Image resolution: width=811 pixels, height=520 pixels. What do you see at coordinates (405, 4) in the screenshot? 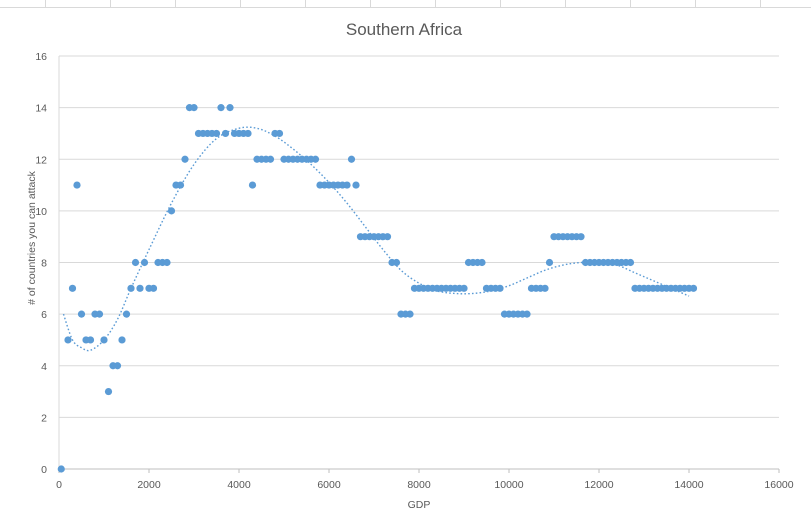
I see `spreadsheet-header-strip` at bounding box center [405, 4].